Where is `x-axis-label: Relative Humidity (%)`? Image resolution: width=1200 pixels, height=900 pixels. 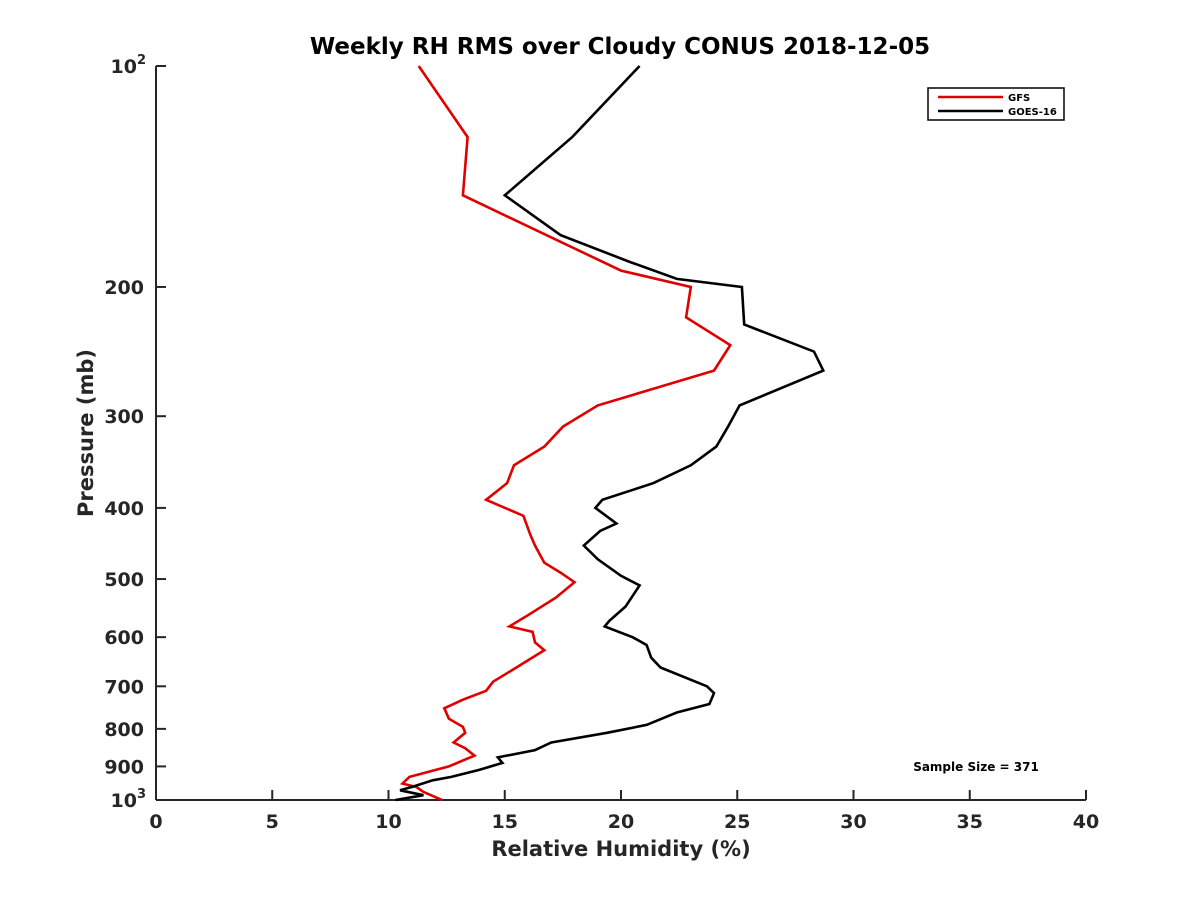 x-axis-label: Relative Humidity (%) is located at coordinates (620, 849).